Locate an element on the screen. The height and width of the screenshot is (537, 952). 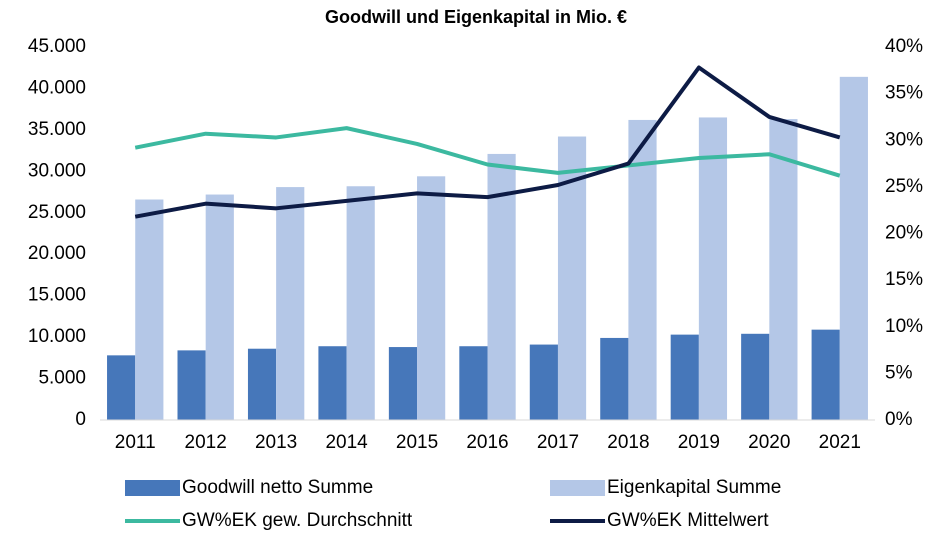
y-tick-label: 0 is located at coordinates (80, 419).